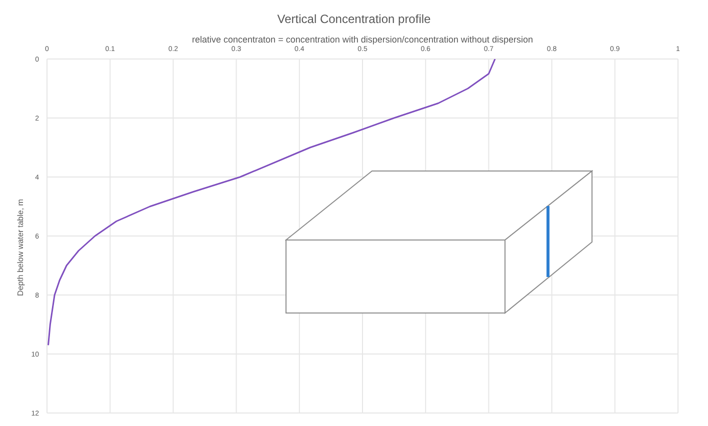 This screenshot has height=426, width=708. What do you see at coordinates (20, 247) in the screenshot?
I see `y-axis-title: Depth below water table, m` at bounding box center [20, 247].